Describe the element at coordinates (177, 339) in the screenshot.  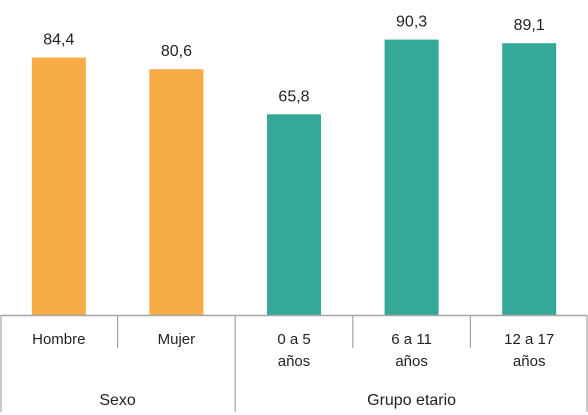
I see `x-tick-label: Mujer` at that location.